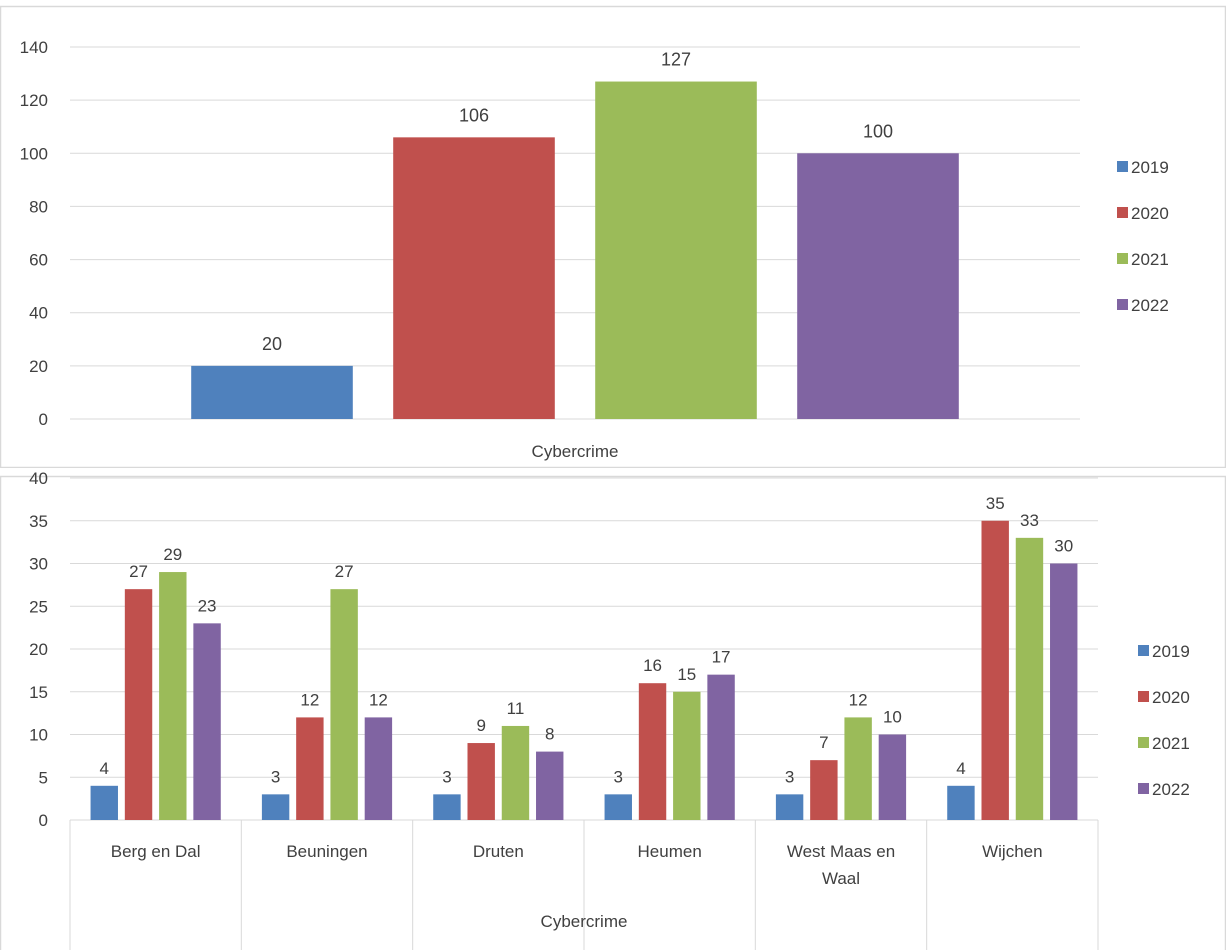  What do you see at coordinates (858, 699) in the screenshot?
I see `data-label-west-maas-en-waal-2021: 12` at bounding box center [858, 699].